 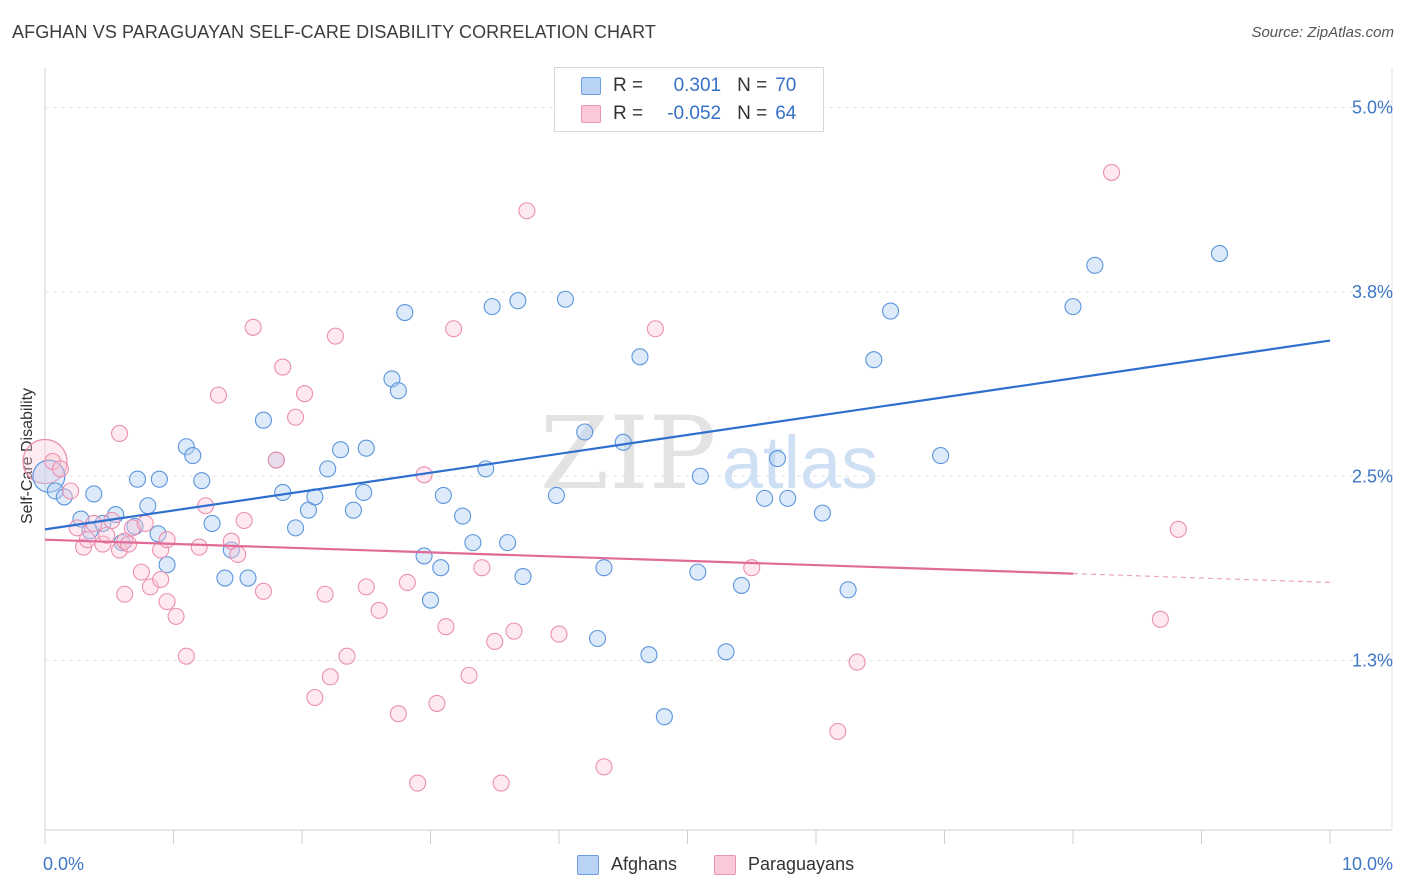 I want to click on paraguayans-legend-swatch, so click(x=725, y=864).